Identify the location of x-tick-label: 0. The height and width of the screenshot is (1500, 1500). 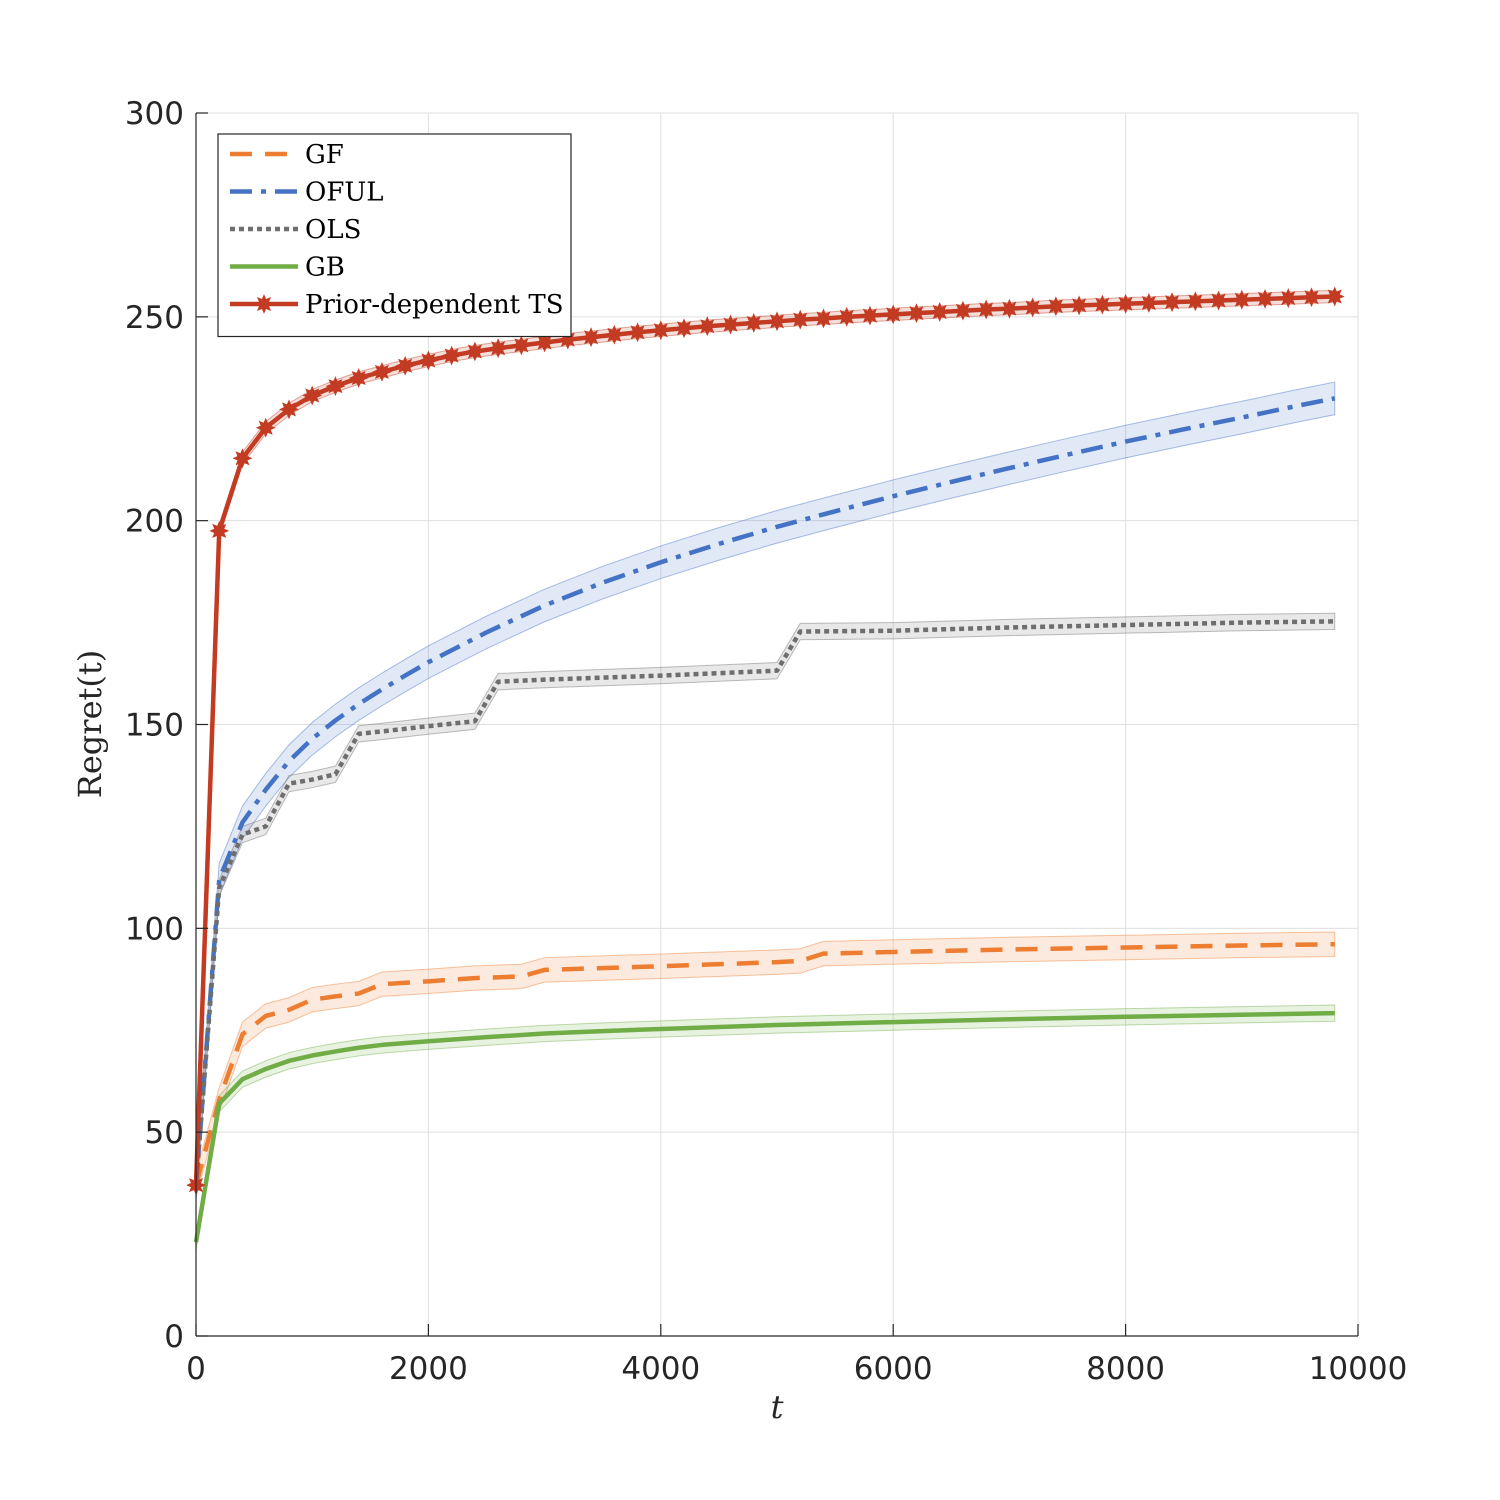
(196, 1369).